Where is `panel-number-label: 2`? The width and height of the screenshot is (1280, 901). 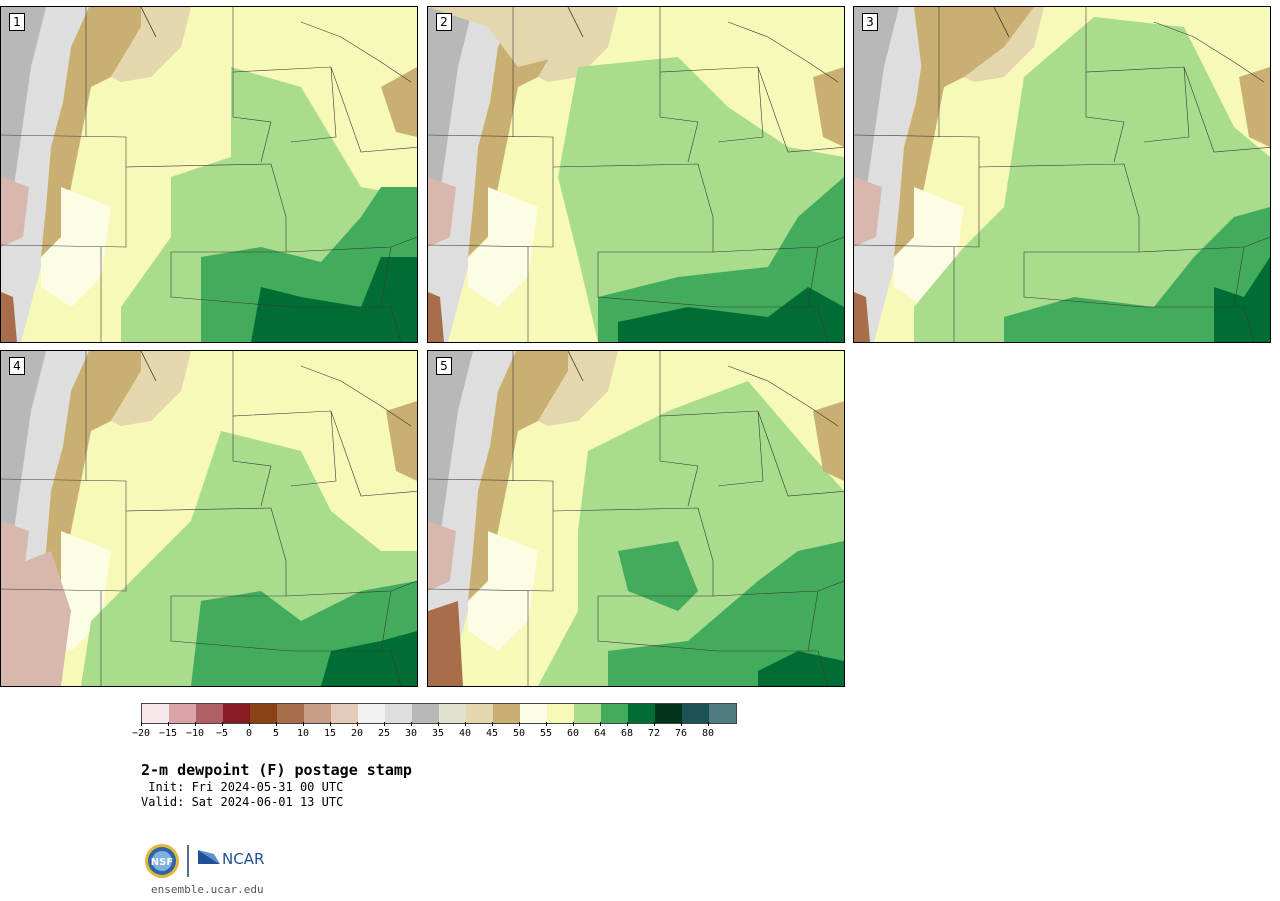 panel-number-label: 2 is located at coordinates (444, 22).